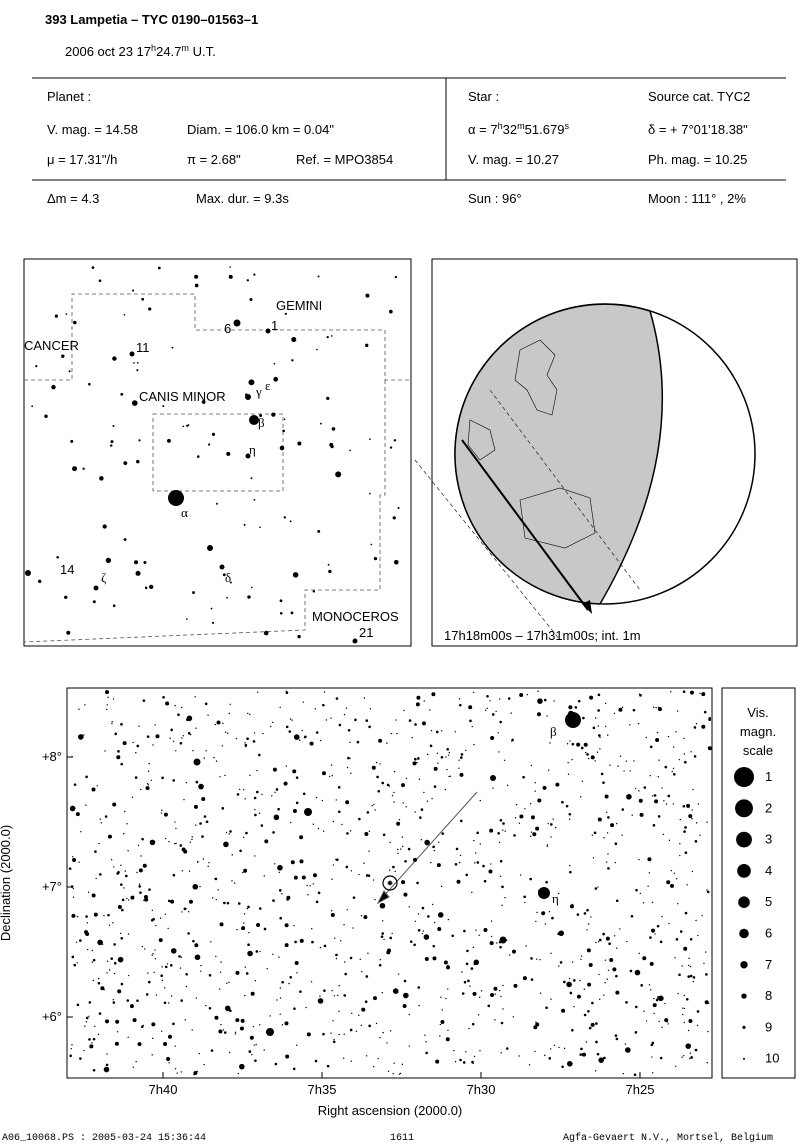 Image resolution: width=800 pixels, height=1144 pixels. What do you see at coordinates (51, 345) in the screenshot?
I see `constellation-label: CANCER` at bounding box center [51, 345].